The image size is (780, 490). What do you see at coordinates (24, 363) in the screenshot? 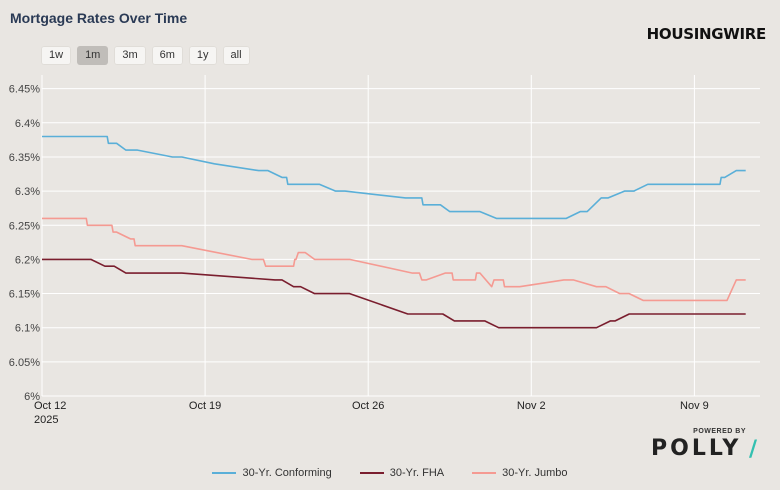
I see `y-tick-label: 6.05%` at bounding box center [24, 363].